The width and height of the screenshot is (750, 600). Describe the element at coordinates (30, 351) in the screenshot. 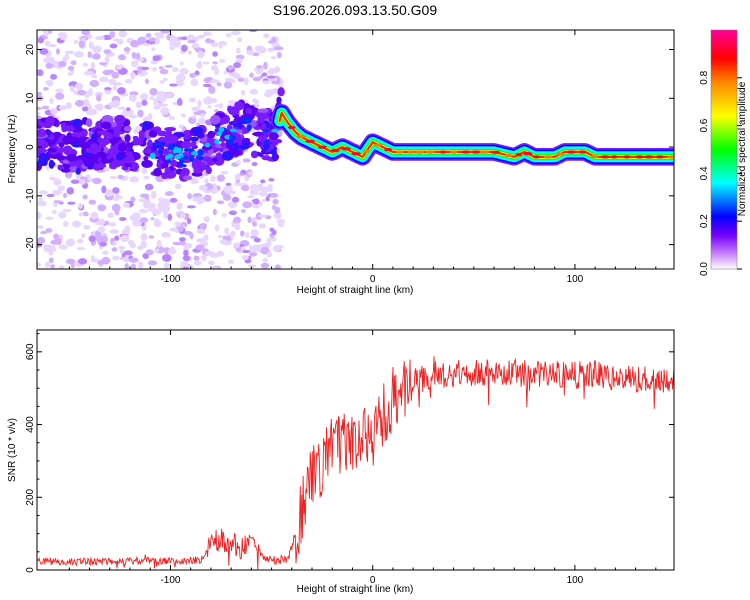

I see `snr-ytick-label: 600` at that location.